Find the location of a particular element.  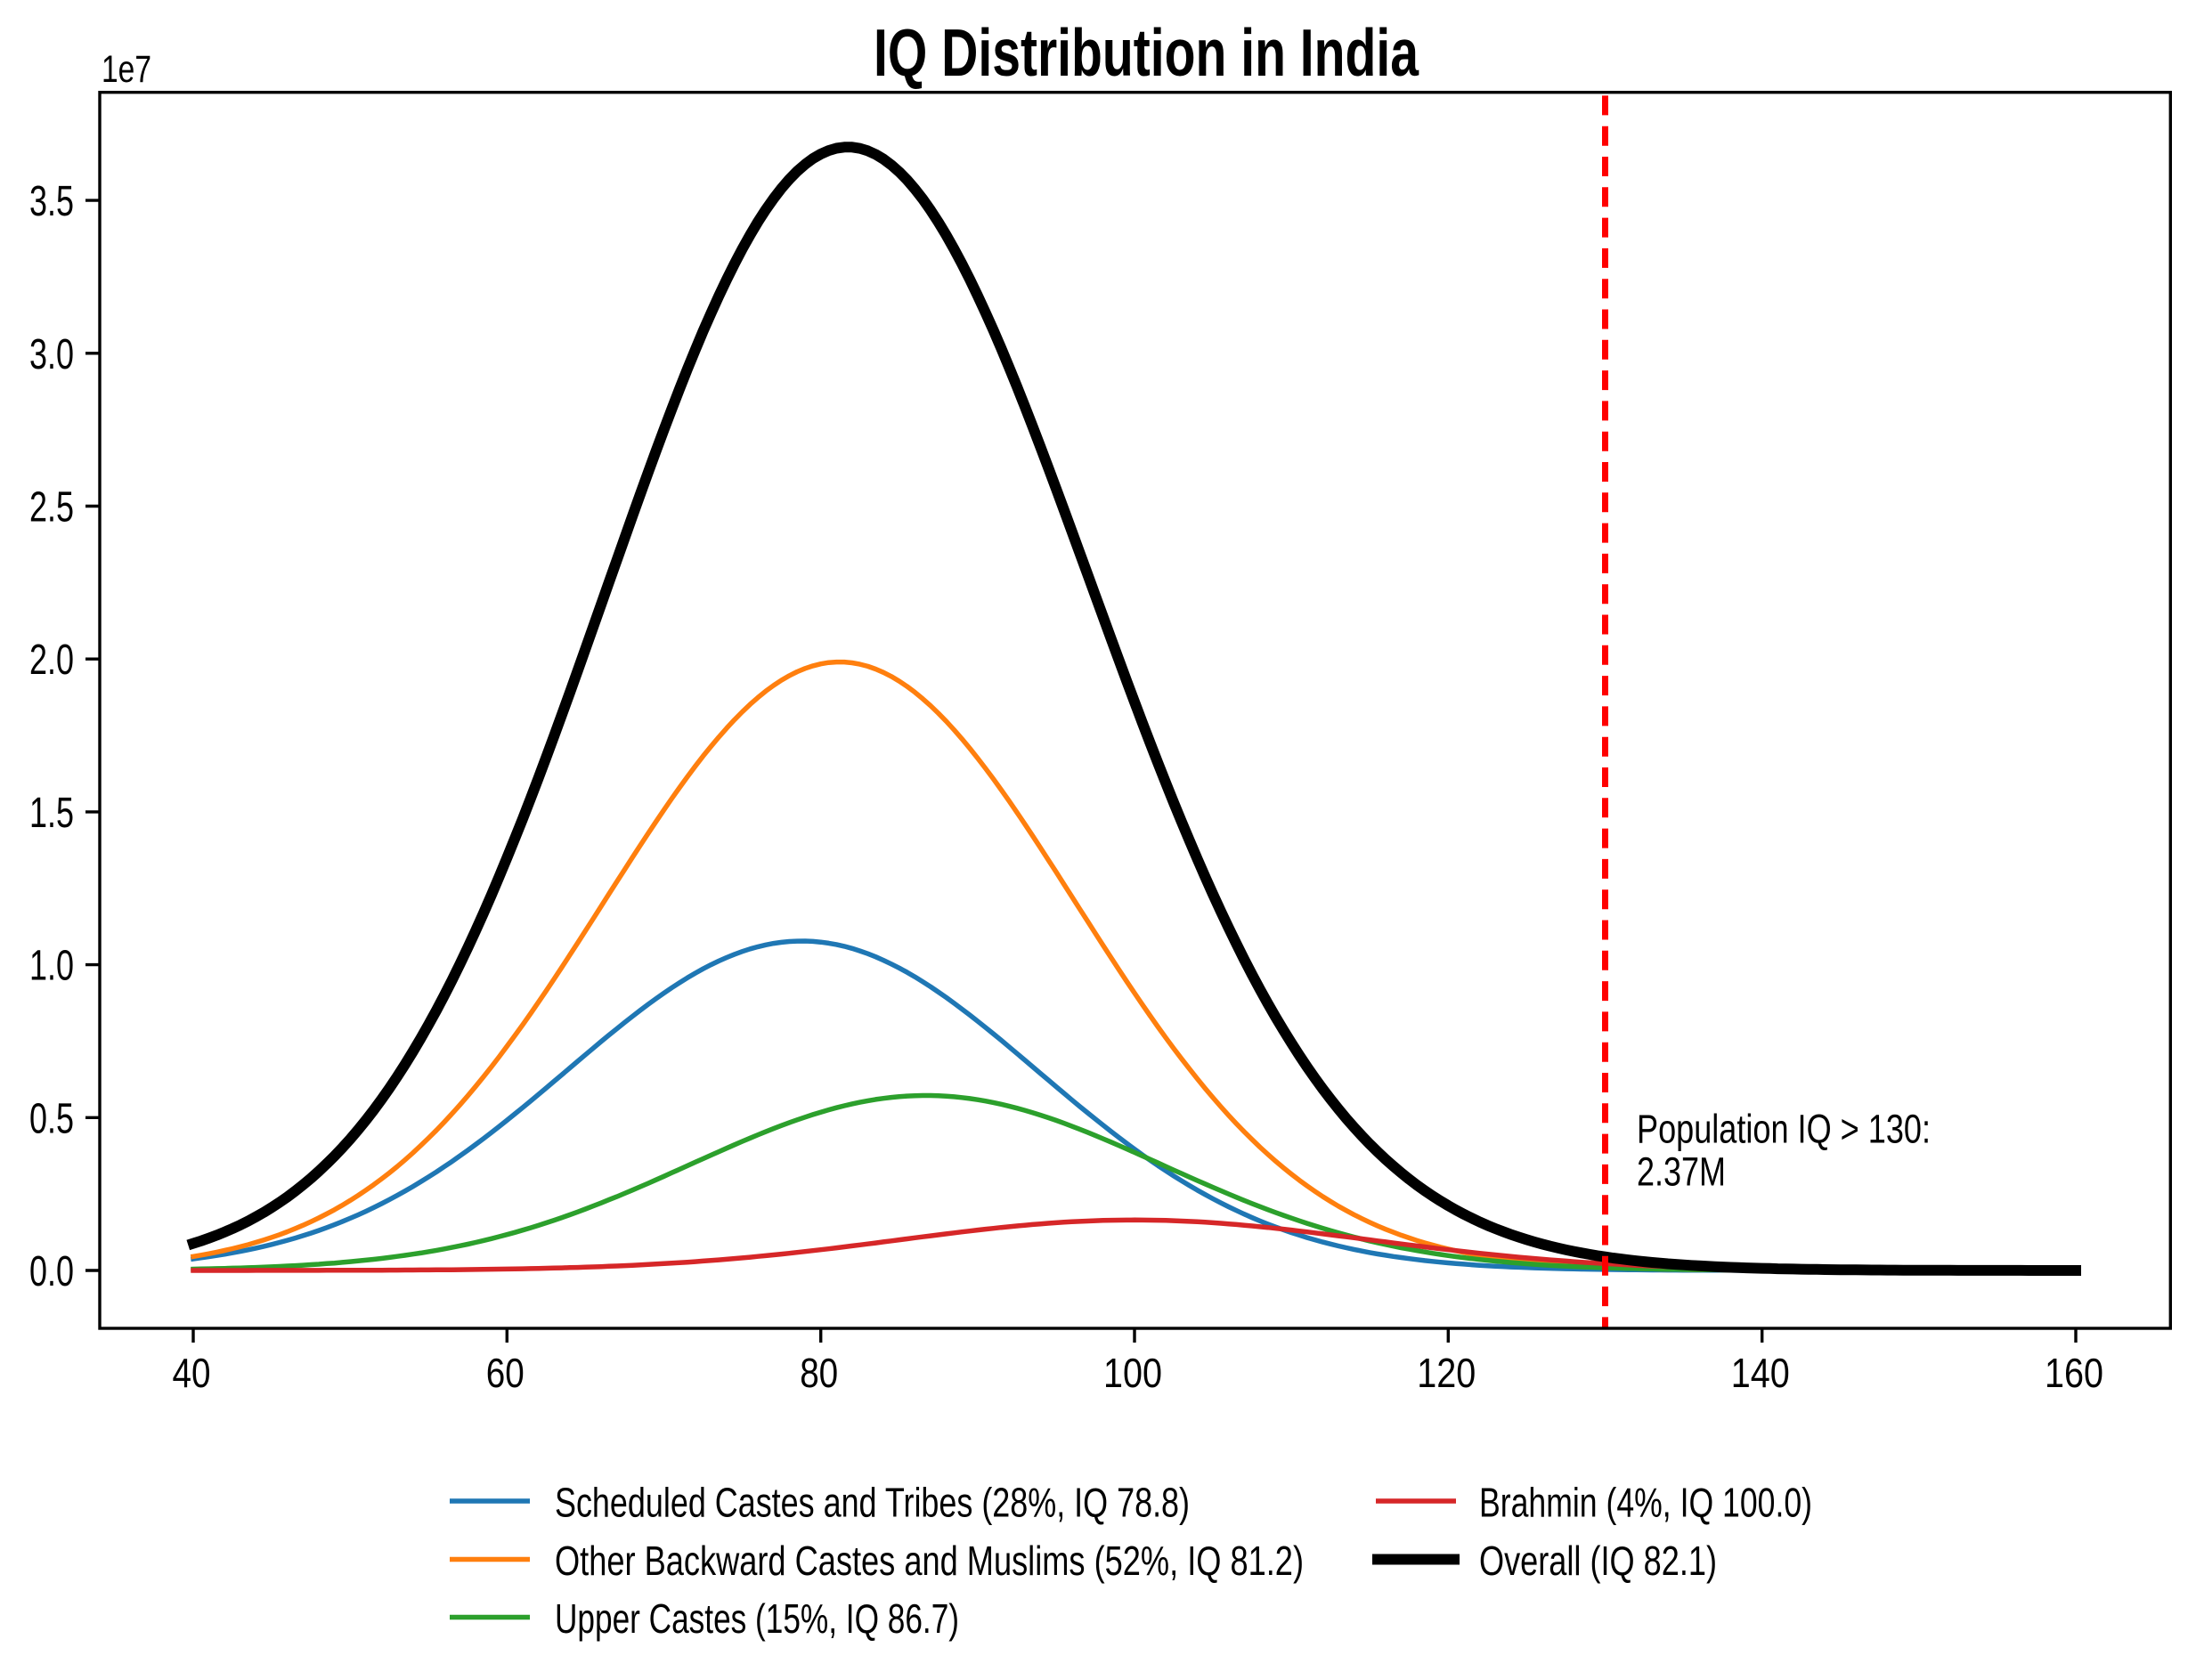

svg-text: 160 is located at coordinates (2074, 1373).